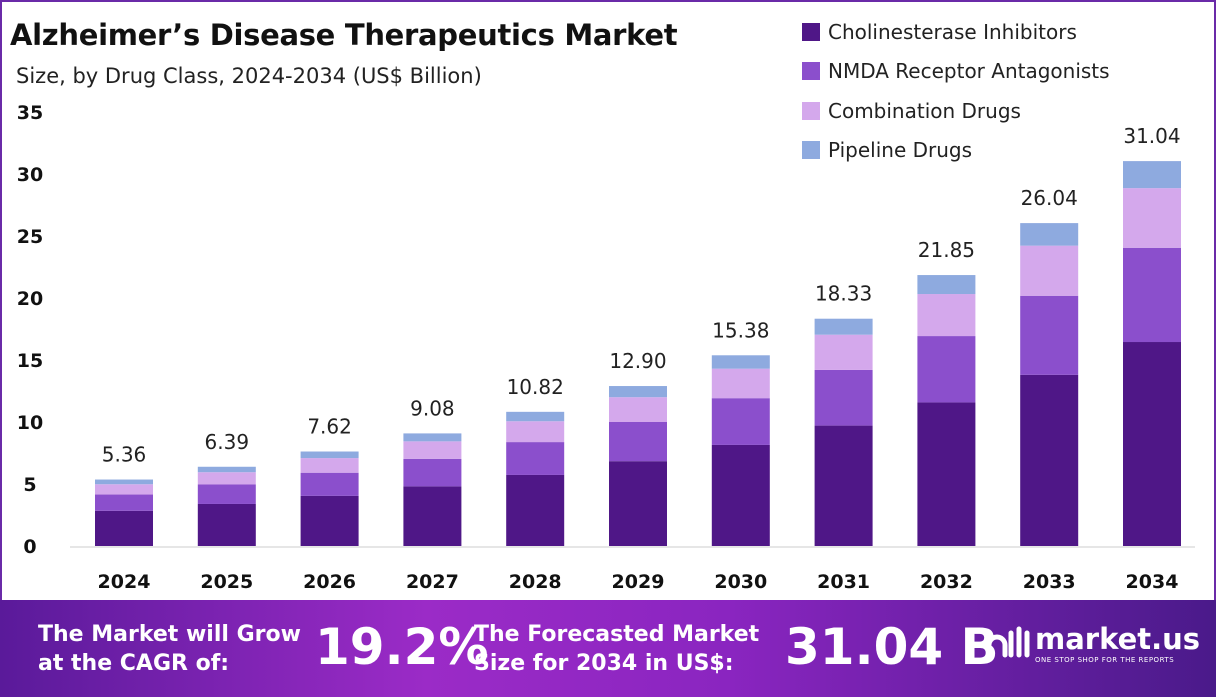 The image size is (1216, 697). I want to click on marketus-logo: market.us ONE STOP SHOP FOR THE REPORTS, so click(1092, 643).